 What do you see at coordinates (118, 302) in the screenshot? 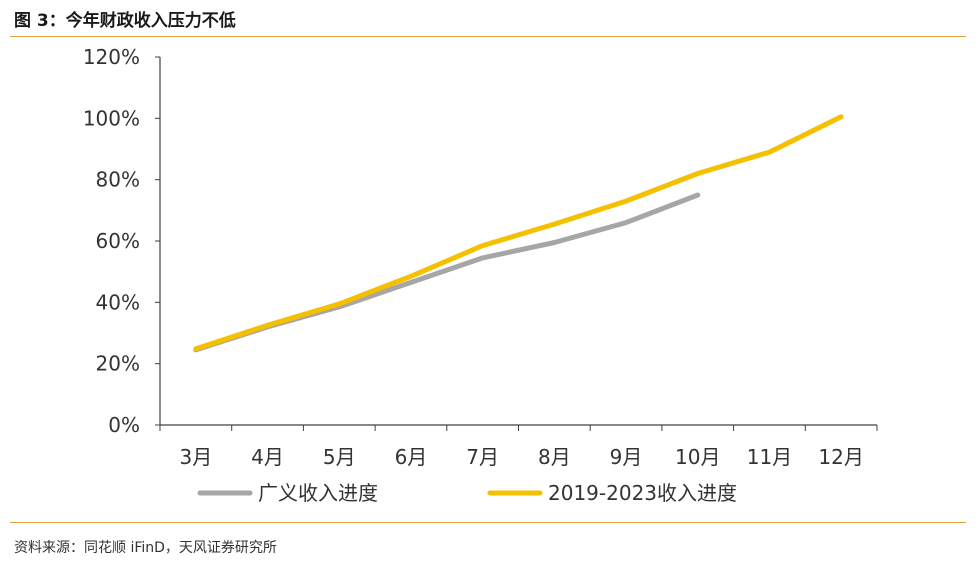
I see `y-tick-label: 40%` at bounding box center [118, 302].